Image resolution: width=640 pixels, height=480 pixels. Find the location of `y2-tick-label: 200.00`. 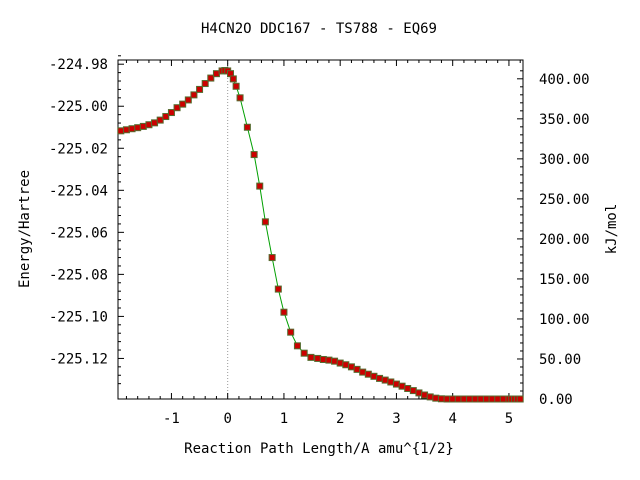

y2-tick-label: 200.00 is located at coordinates (564, 240).